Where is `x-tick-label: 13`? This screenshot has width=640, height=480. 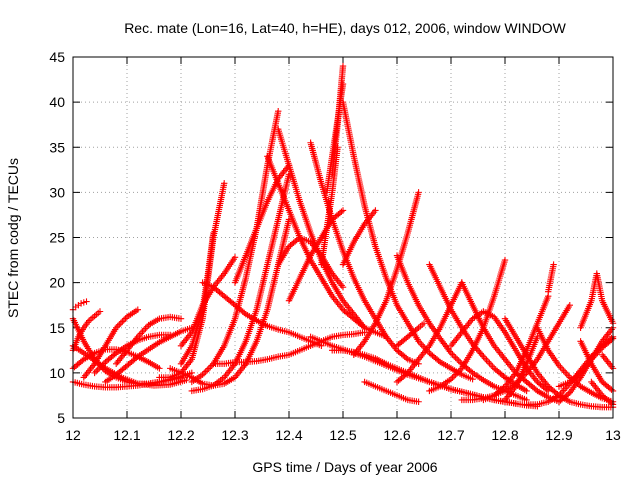
x-tick-label: 13 is located at coordinates (613, 435).